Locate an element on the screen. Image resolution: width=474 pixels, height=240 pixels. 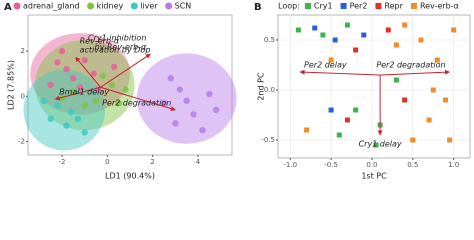
y-tick-label: 0.0 is located at coordinates (269, 90).